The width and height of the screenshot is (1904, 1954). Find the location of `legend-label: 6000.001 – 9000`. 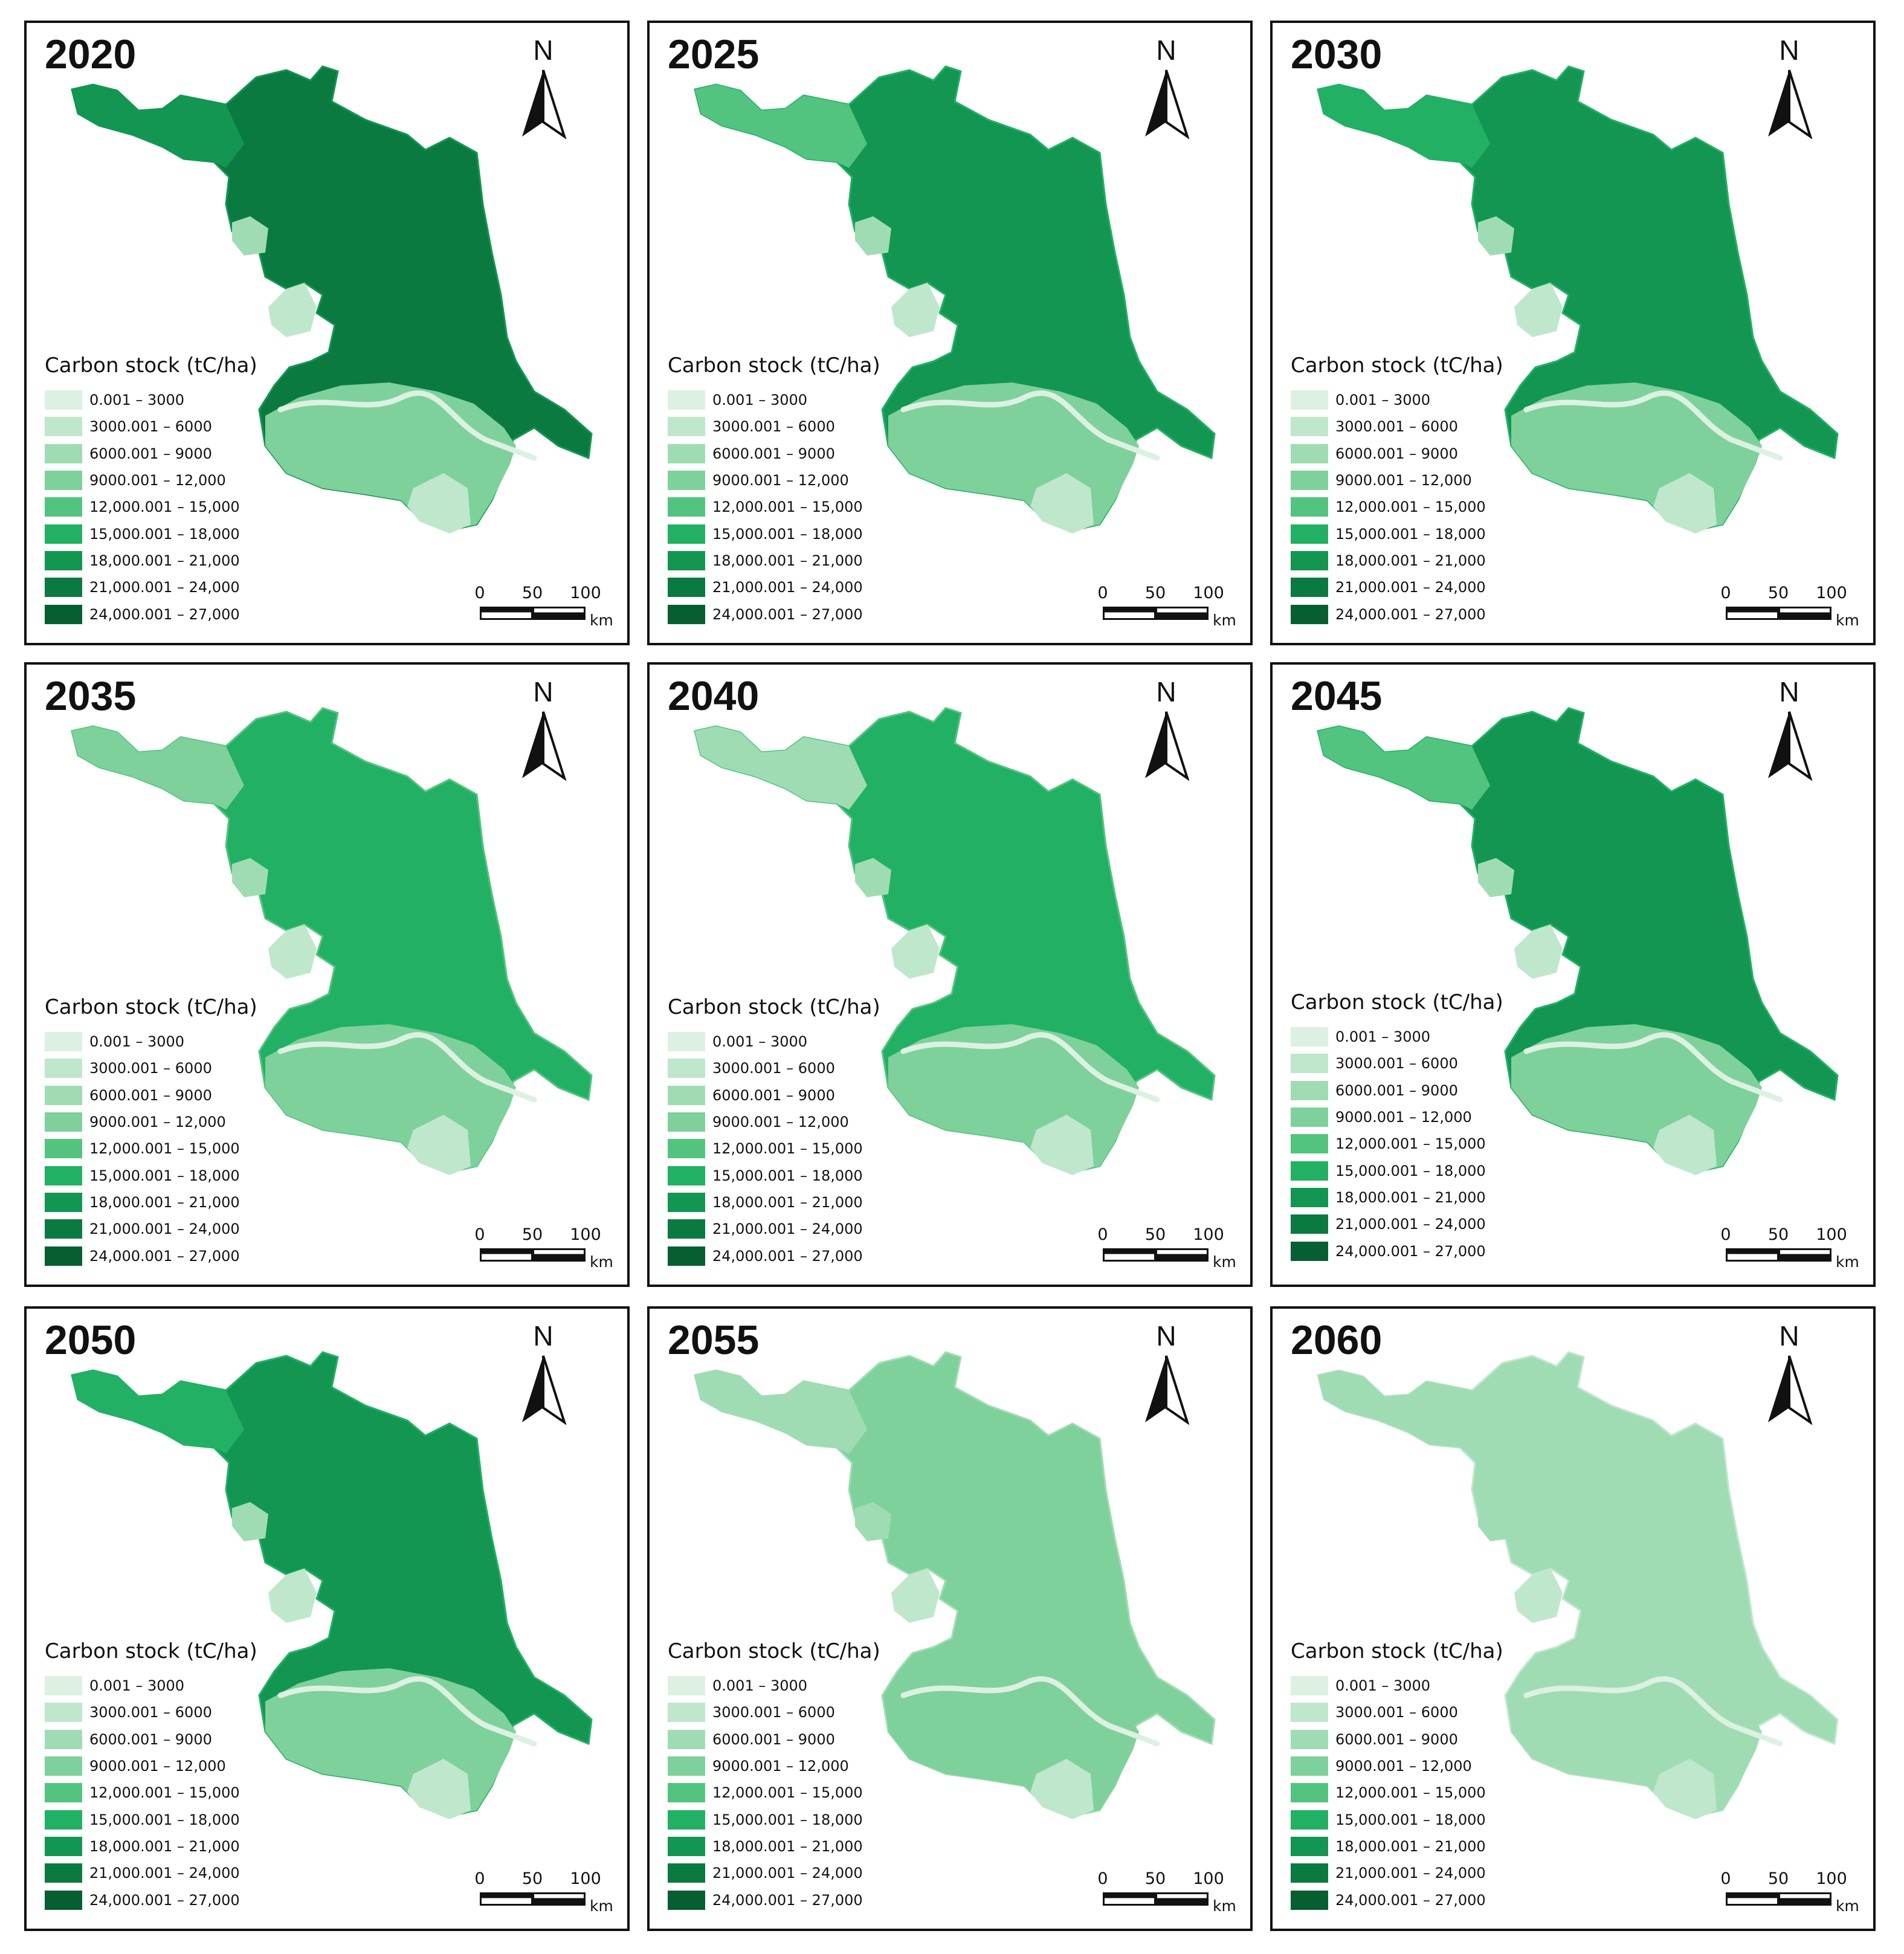

legend-label: 6000.001 – 9000 is located at coordinates (1396, 1090).